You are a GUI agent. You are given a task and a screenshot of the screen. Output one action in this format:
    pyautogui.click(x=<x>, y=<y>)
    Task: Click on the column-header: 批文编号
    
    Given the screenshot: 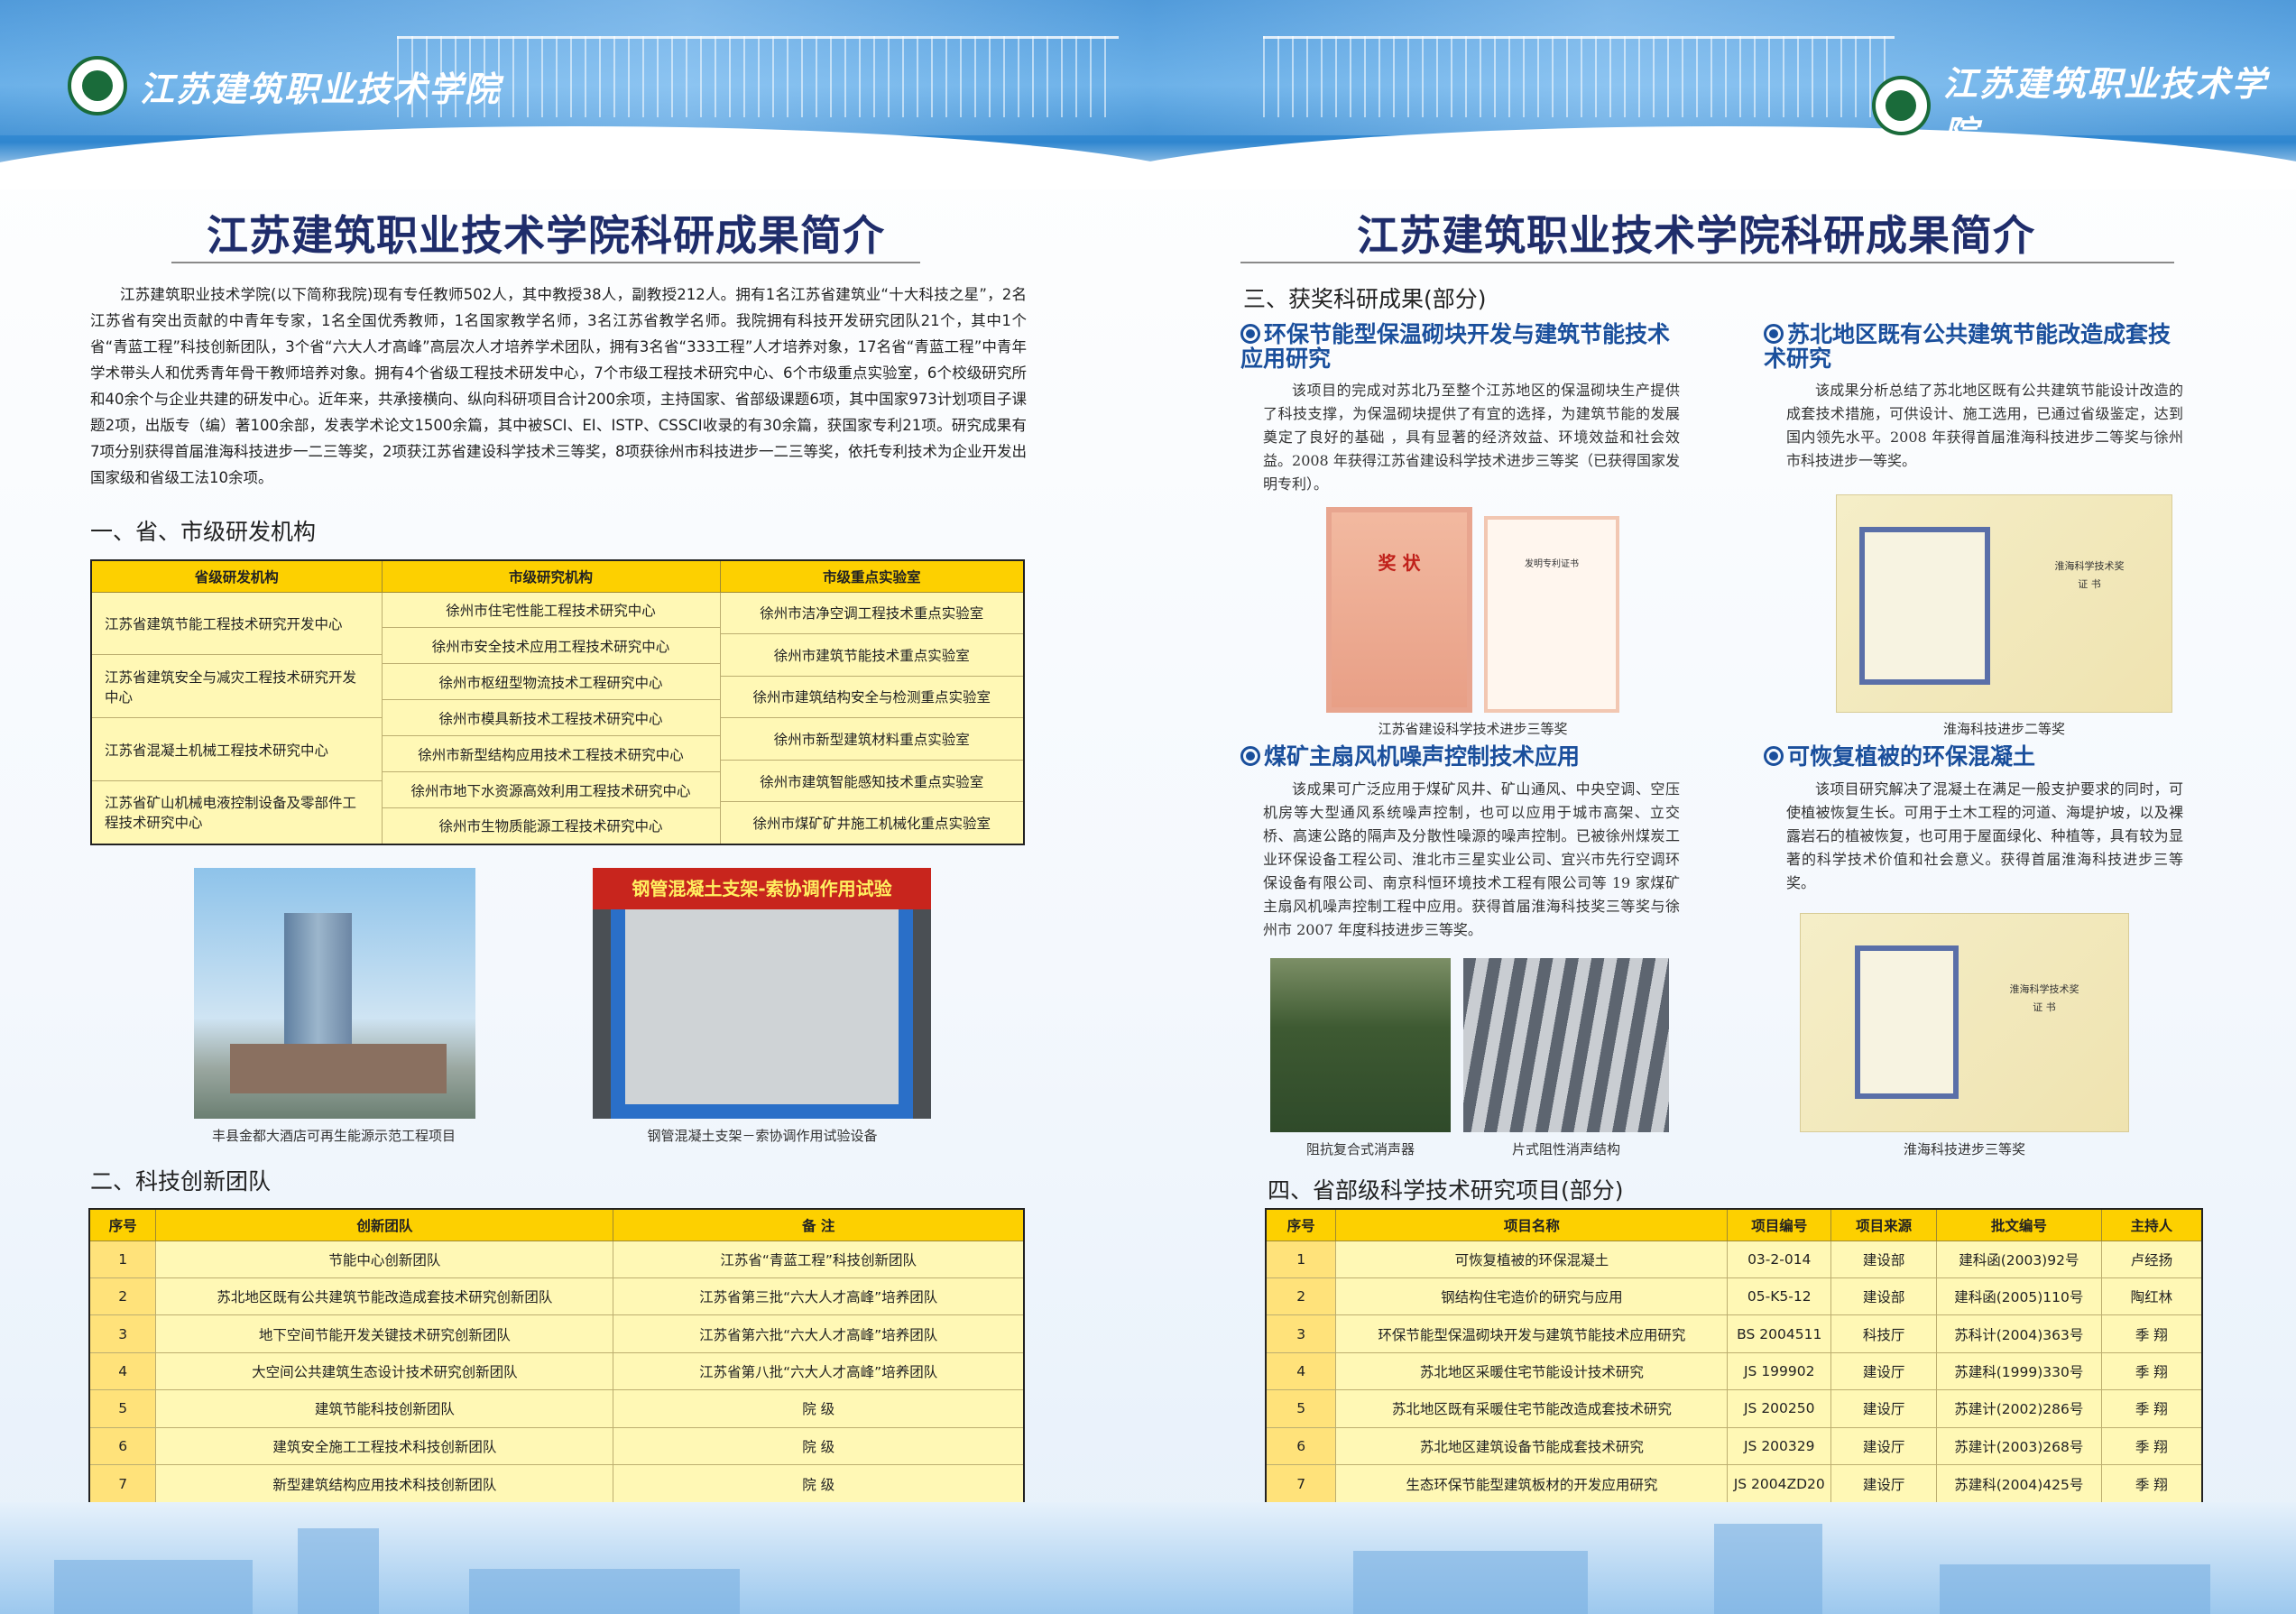 What is the action you would take?
    pyautogui.click(x=2019, y=1224)
    